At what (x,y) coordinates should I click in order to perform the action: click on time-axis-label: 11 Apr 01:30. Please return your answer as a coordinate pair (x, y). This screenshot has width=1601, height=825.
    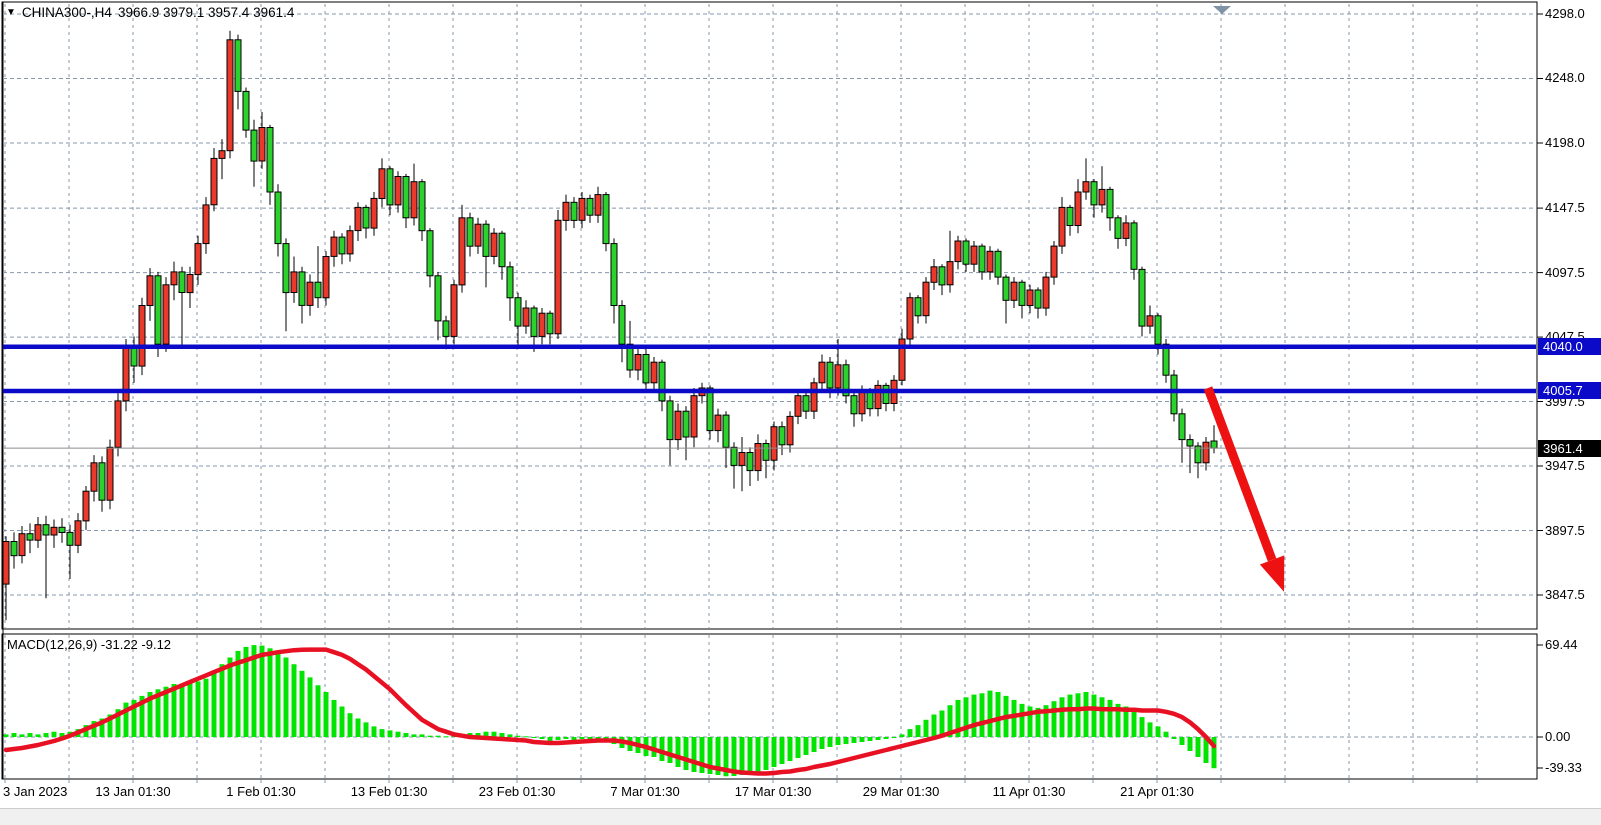
    Looking at the image, I should click on (1029, 791).